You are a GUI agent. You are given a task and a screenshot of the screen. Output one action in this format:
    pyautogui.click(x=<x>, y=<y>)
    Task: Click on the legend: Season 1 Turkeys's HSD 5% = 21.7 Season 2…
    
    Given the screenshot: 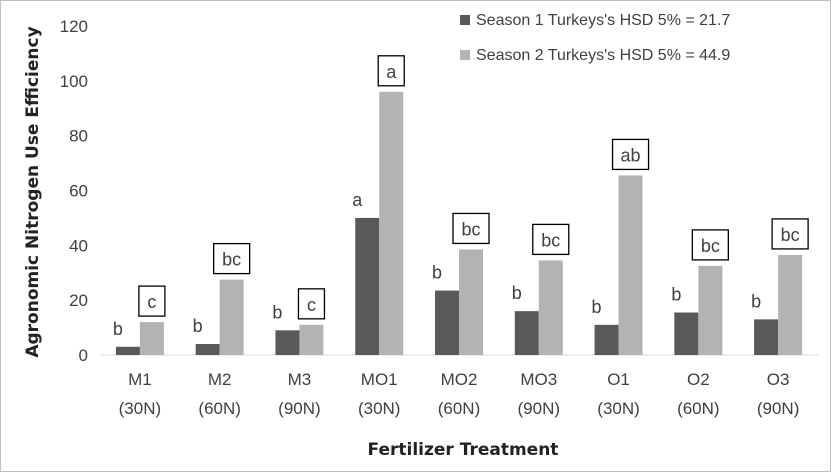 What is the action you would take?
    pyautogui.click(x=595, y=38)
    